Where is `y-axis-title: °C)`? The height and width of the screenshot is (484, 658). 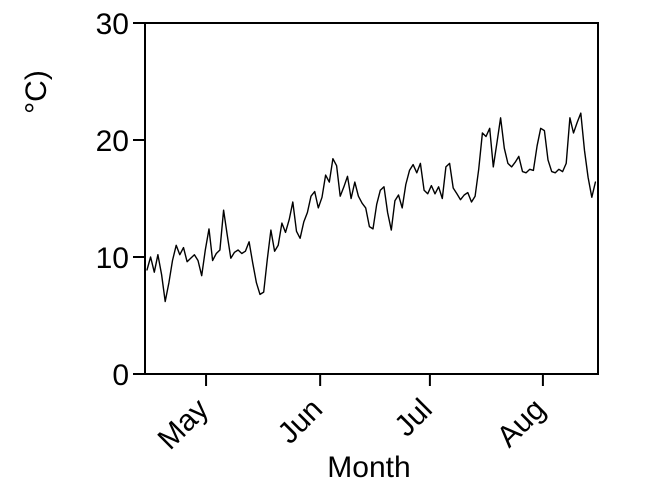
y-axis-title: °C) is located at coordinates (36, 92).